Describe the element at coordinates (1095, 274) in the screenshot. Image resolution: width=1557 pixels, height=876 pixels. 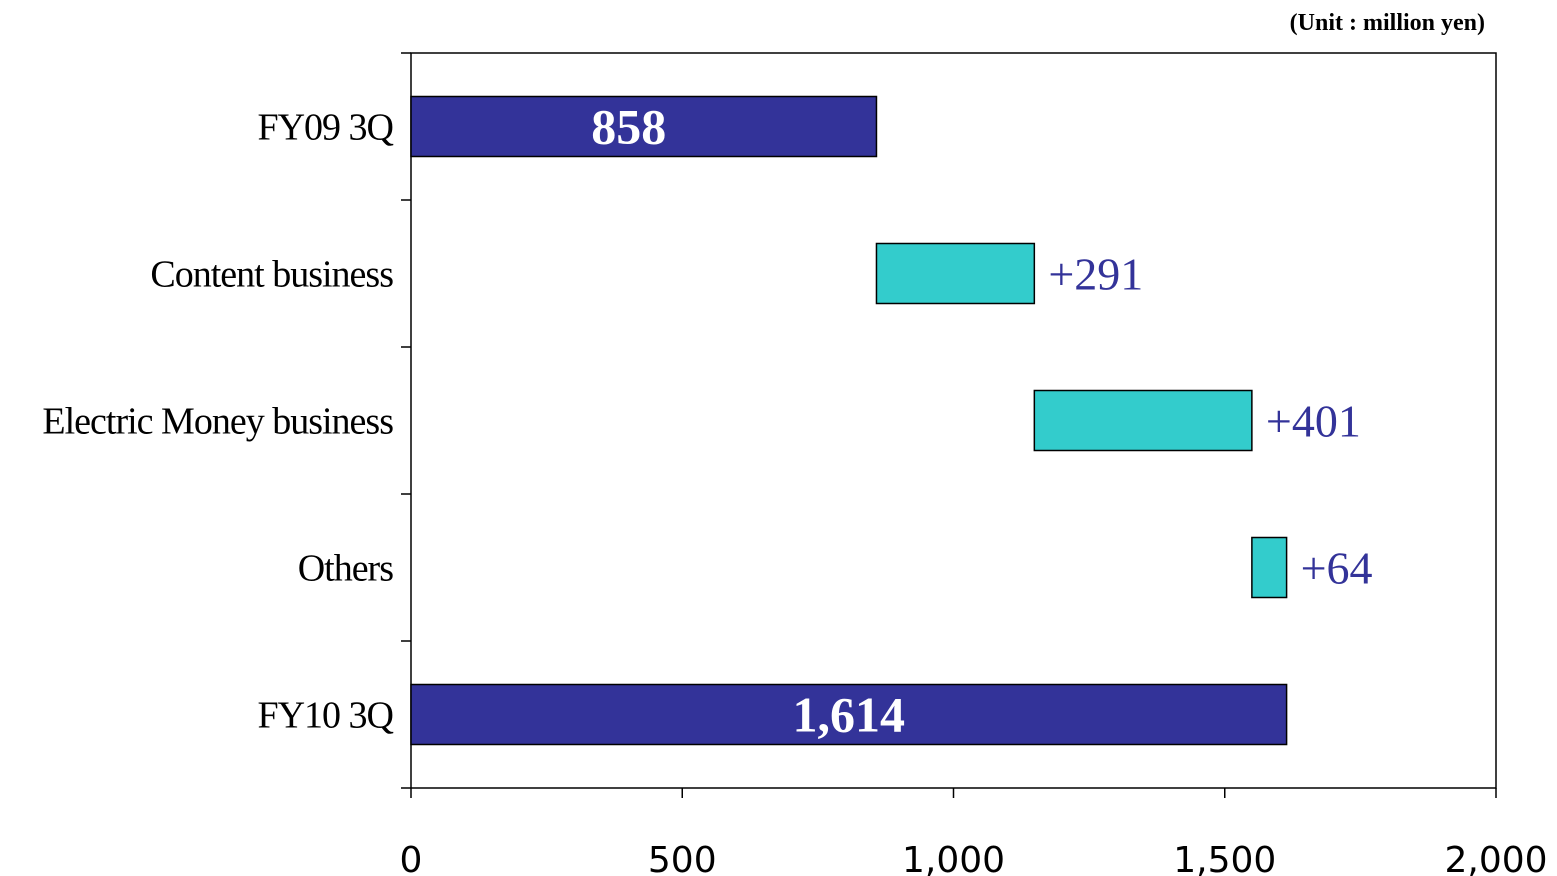
I see `delta-value-label: +291` at that location.